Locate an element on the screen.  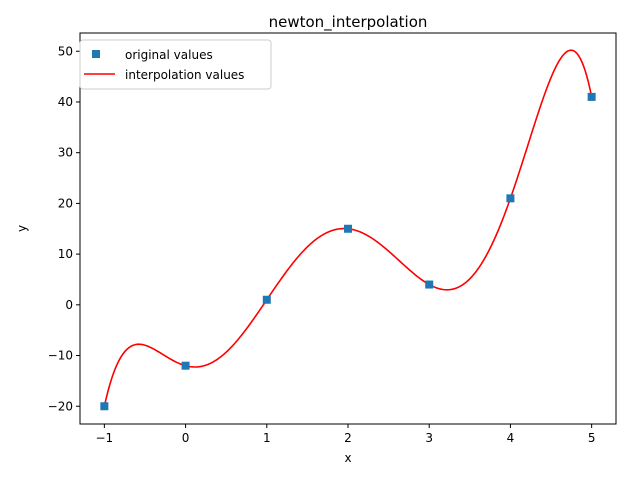
y-tick-label: −10 is located at coordinates (60, 356).